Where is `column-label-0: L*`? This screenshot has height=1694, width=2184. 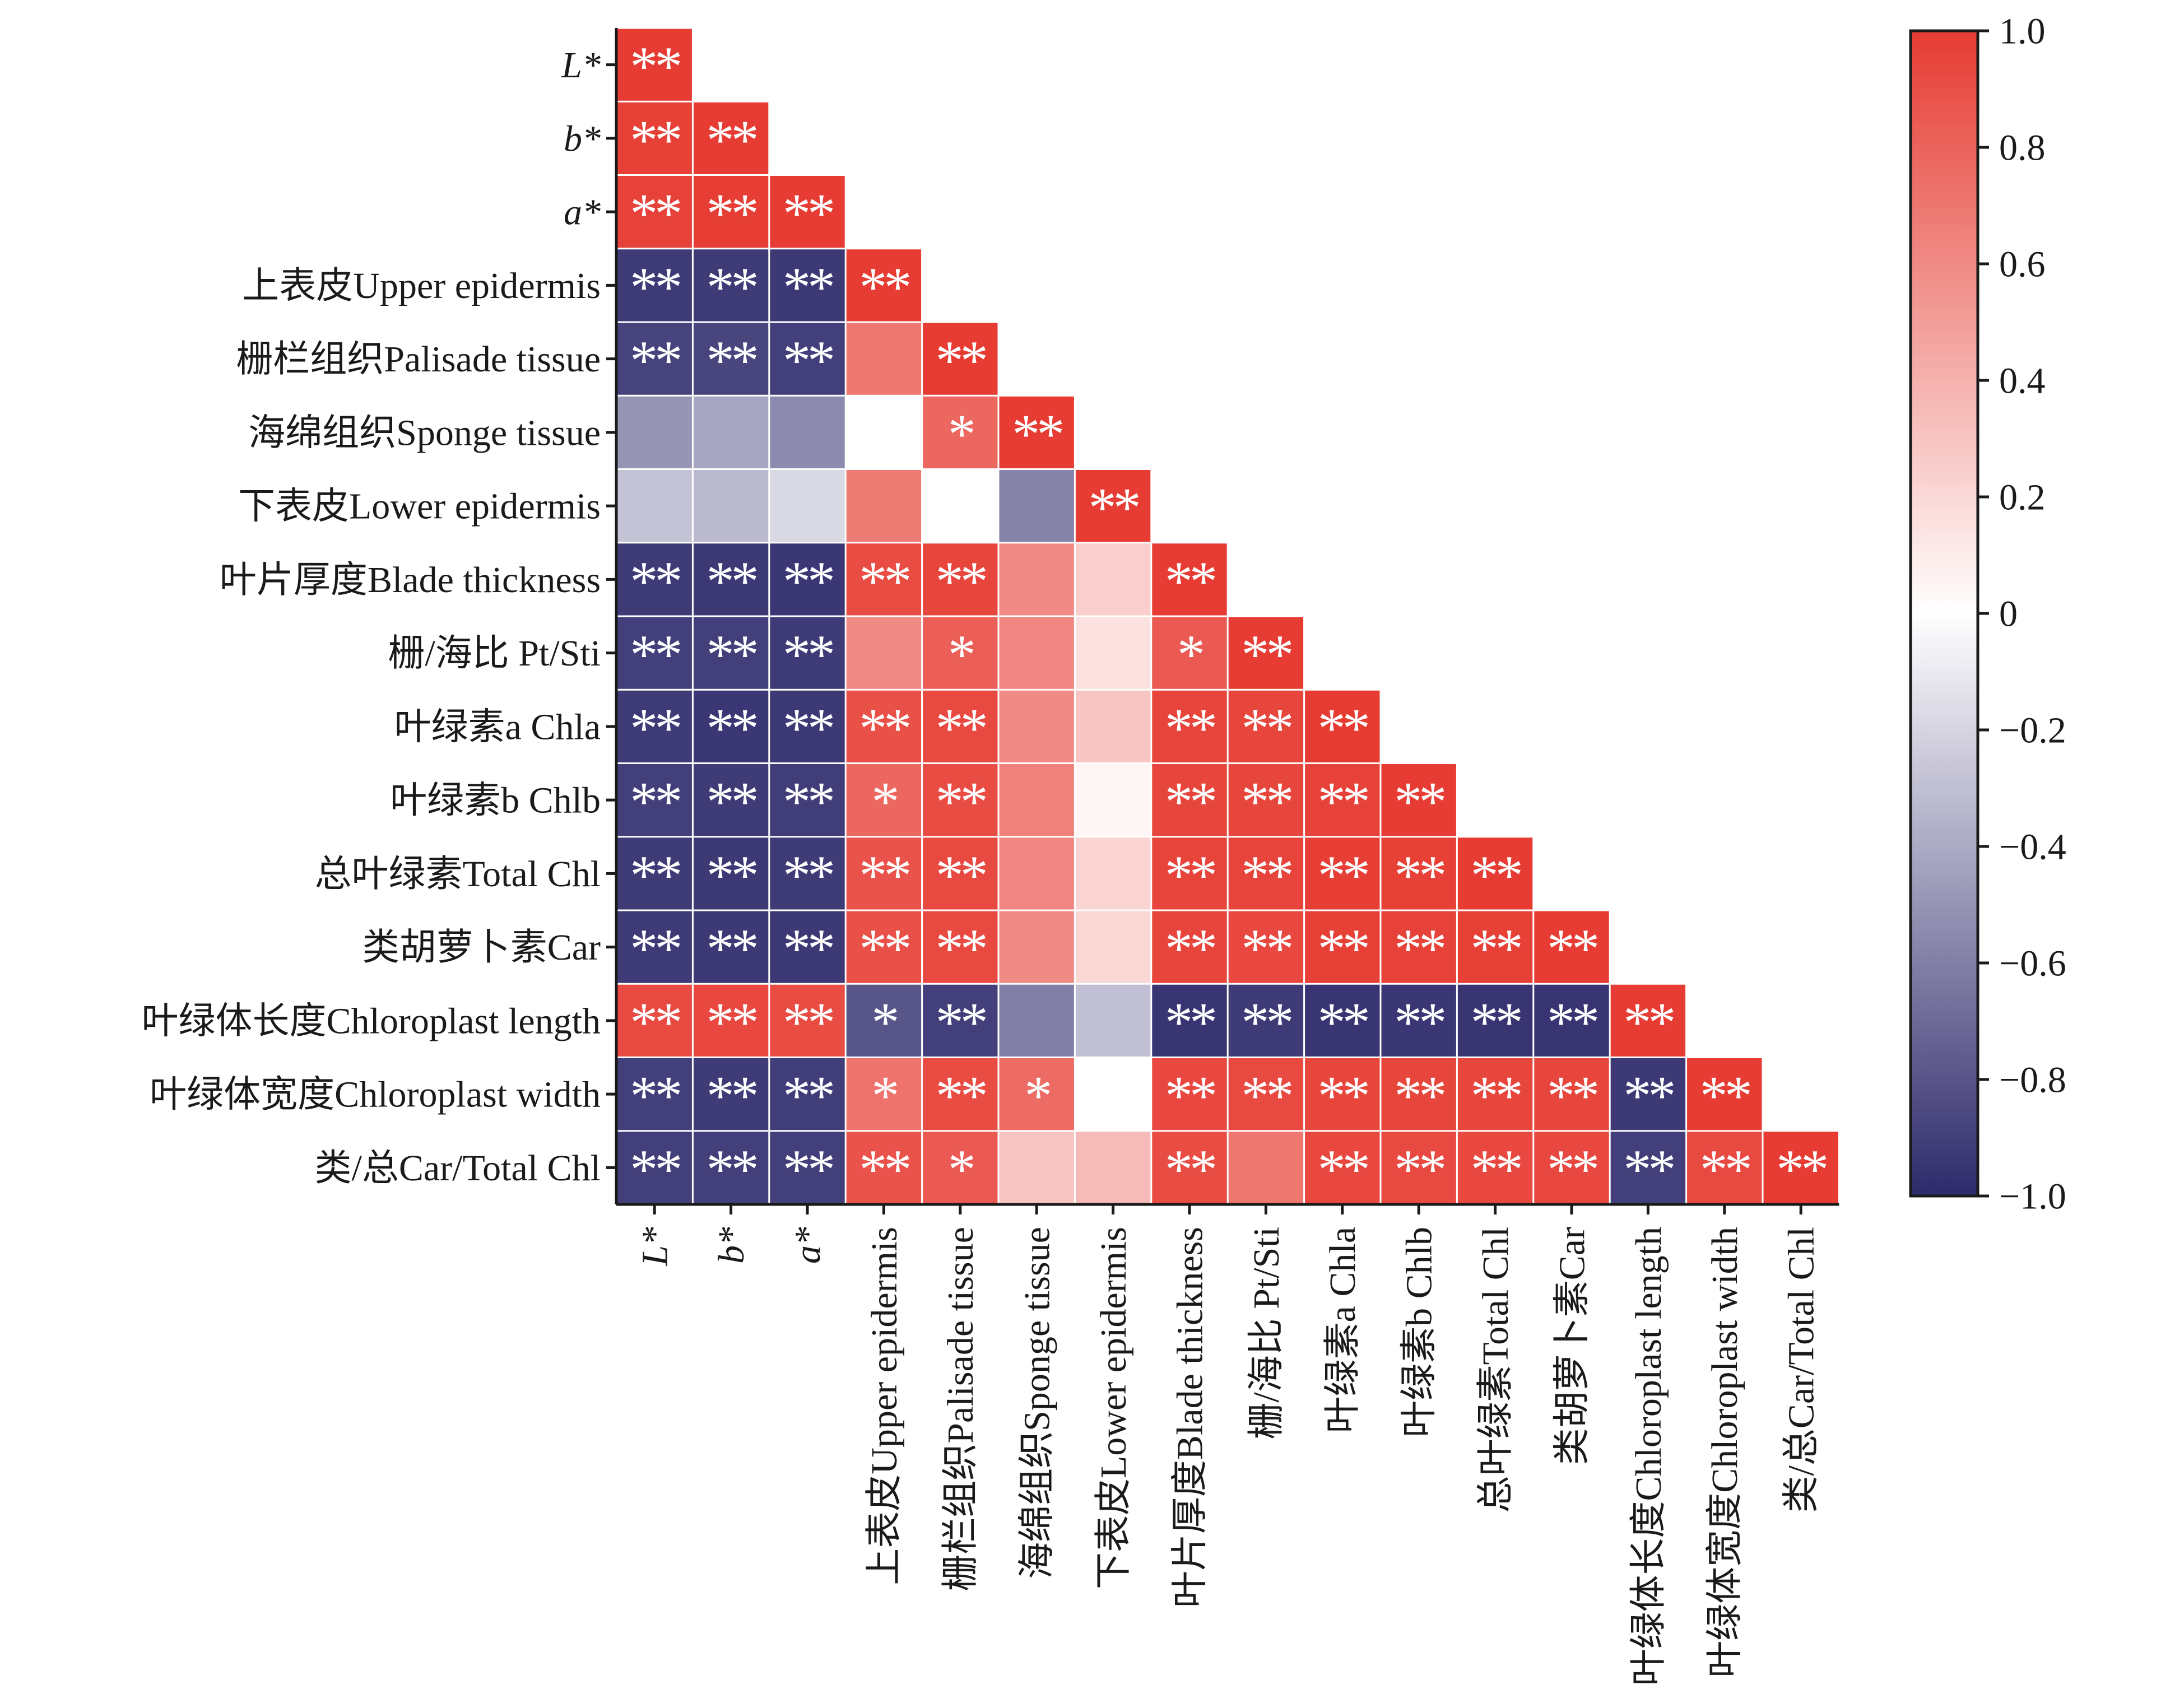 column-label-0: L* is located at coordinates (655, 1247).